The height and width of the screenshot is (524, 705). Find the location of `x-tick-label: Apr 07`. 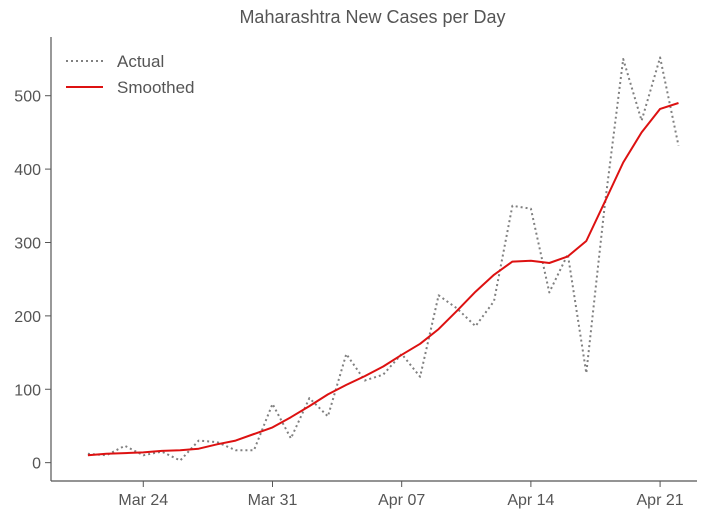

x-tick-label: Apr 07 is located at coordinates (401, 500).